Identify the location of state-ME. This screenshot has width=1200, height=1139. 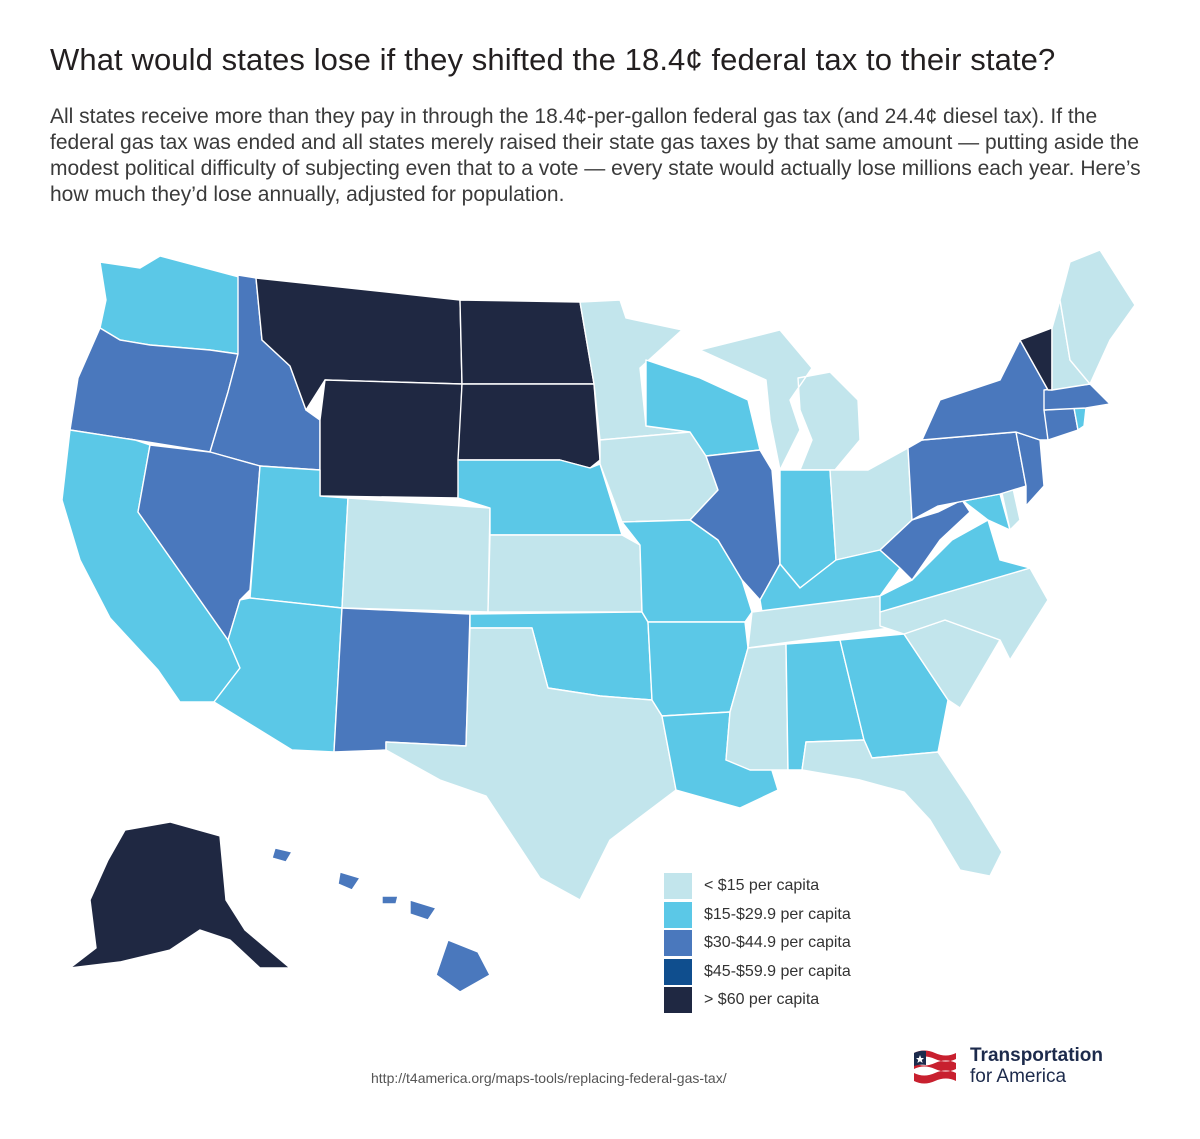
(1097, 317).